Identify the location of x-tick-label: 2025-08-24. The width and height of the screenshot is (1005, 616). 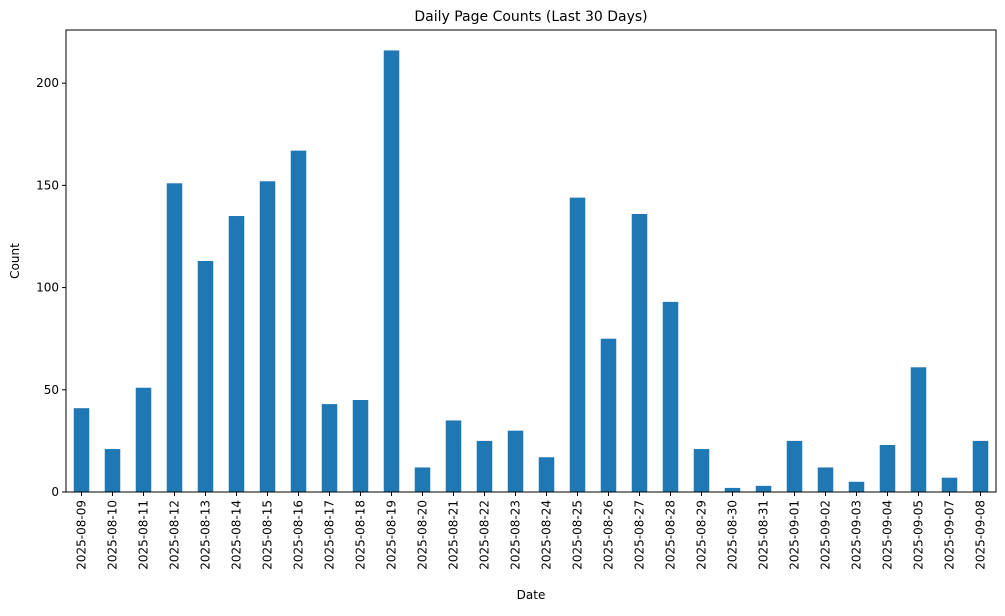
(547, 535).